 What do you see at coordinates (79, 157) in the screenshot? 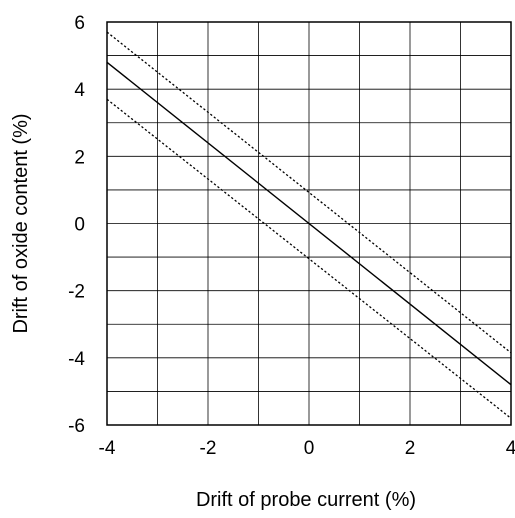
I see `y-tick-label: 2` at bounding box center [79, 157].